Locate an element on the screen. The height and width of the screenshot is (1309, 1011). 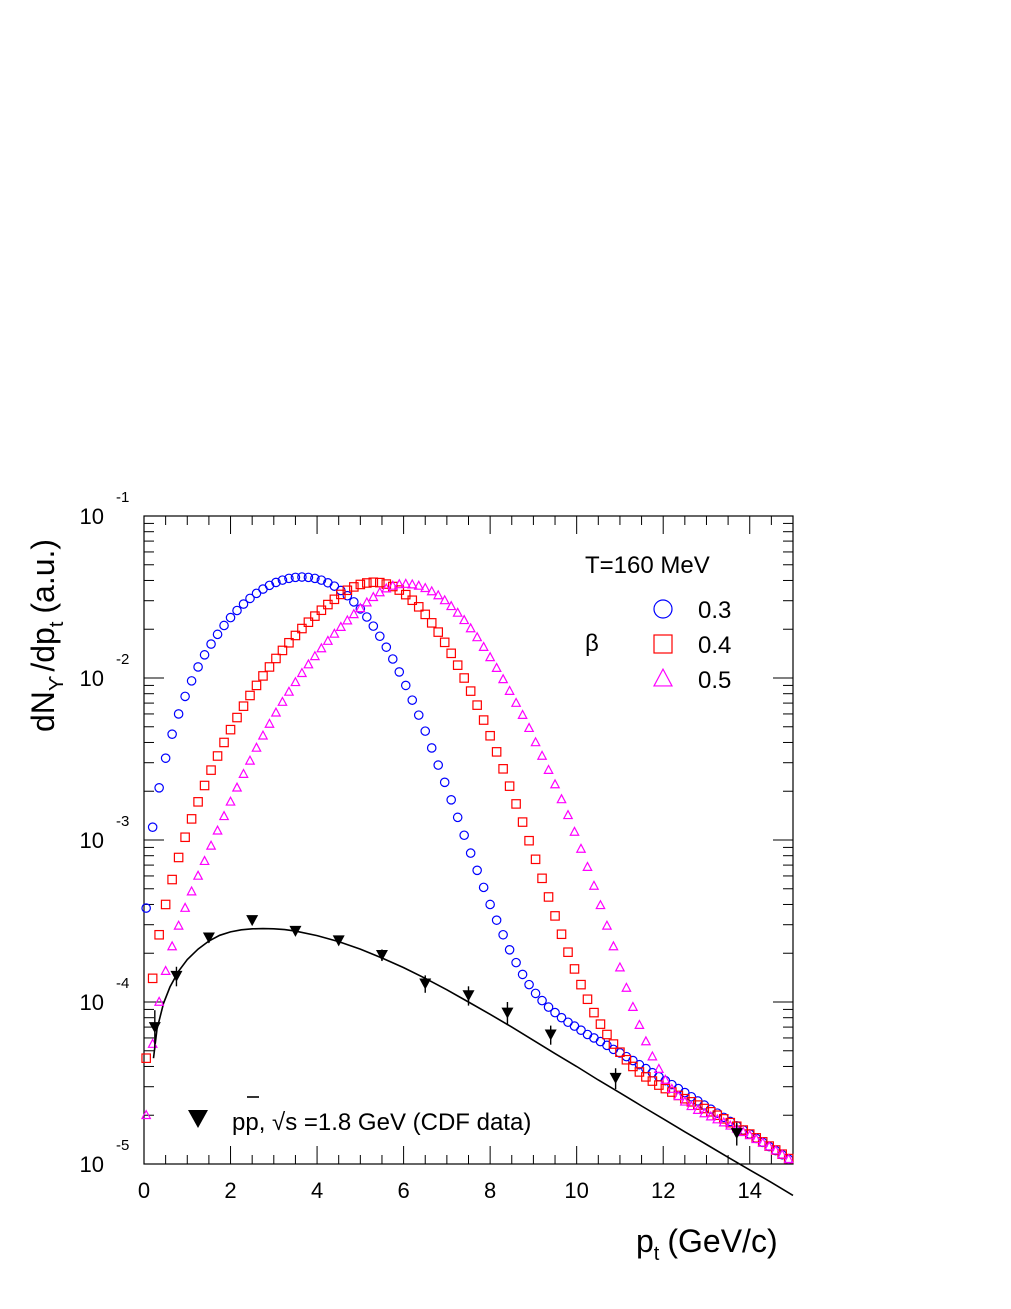
legend-label: 0.4 is located at coordinates (714, 645).